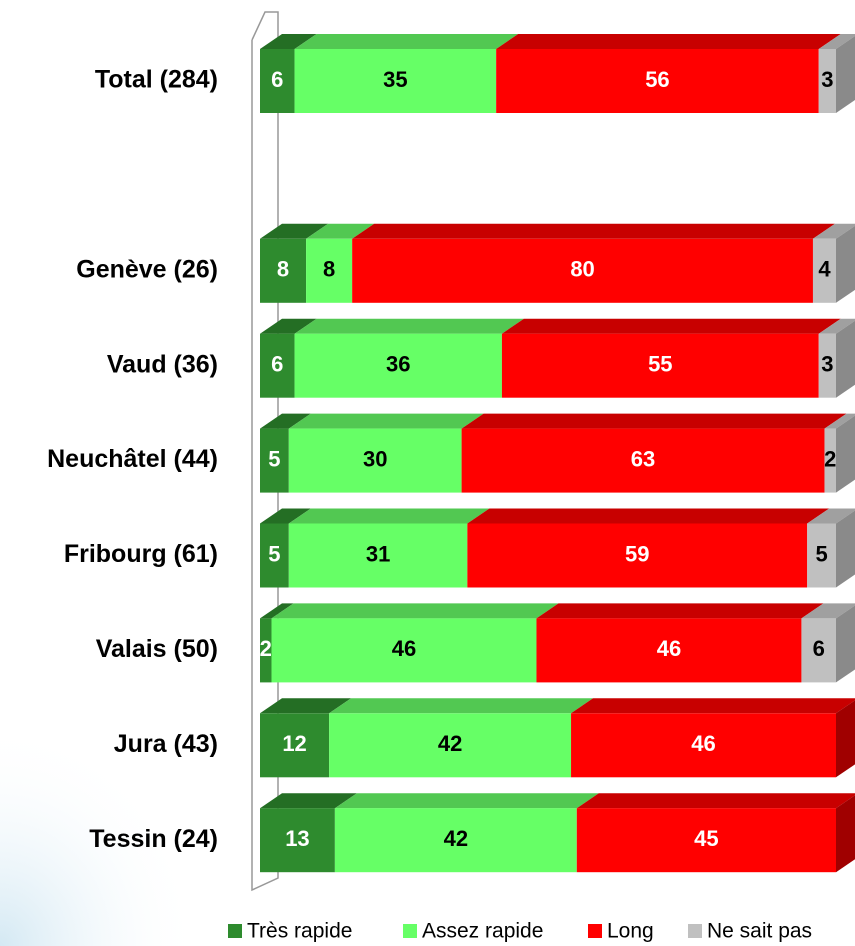 This screenshot has width=855, height=946. Describe the element at coordinates (660, 364) in the screenshot. I see `value-label: 55` at that location.